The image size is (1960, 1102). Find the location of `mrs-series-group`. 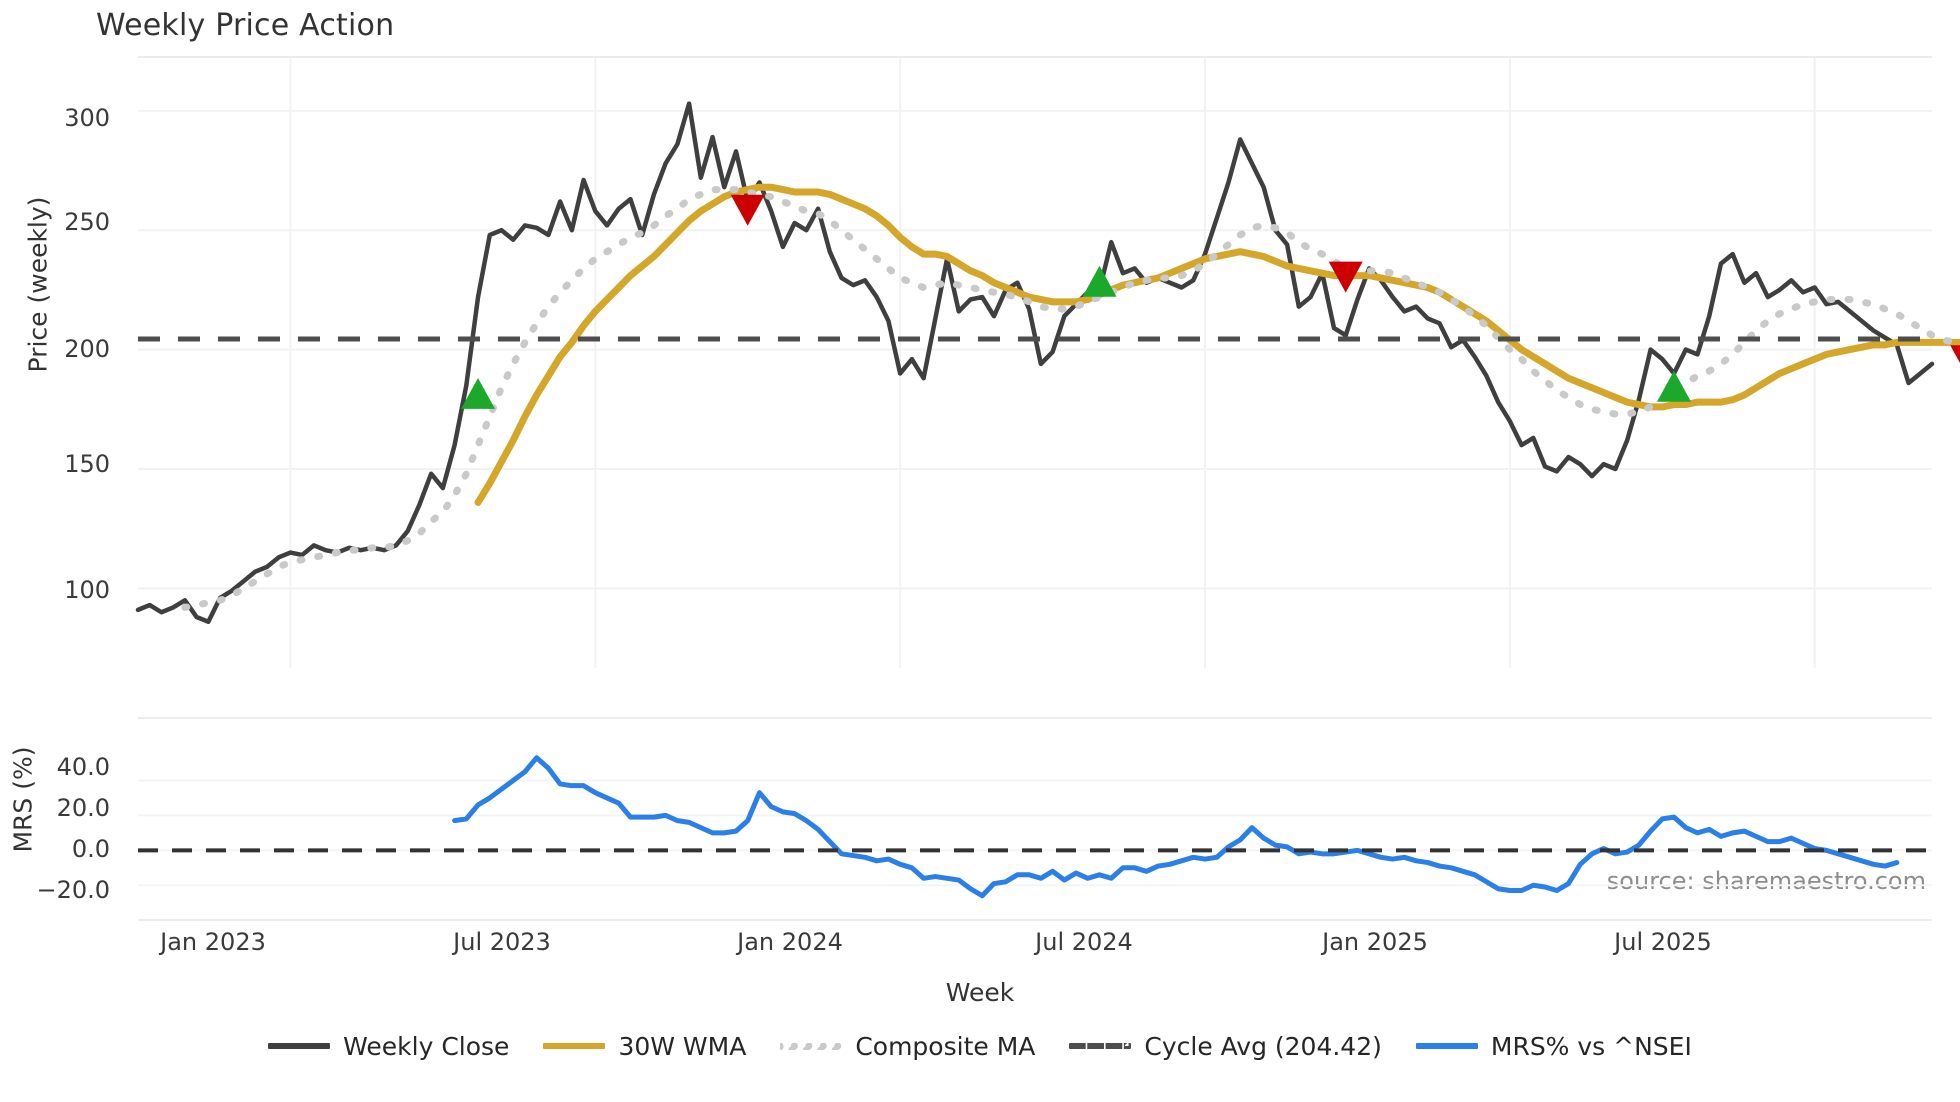

mrs-series-group is located at coordinates (1035, 827).